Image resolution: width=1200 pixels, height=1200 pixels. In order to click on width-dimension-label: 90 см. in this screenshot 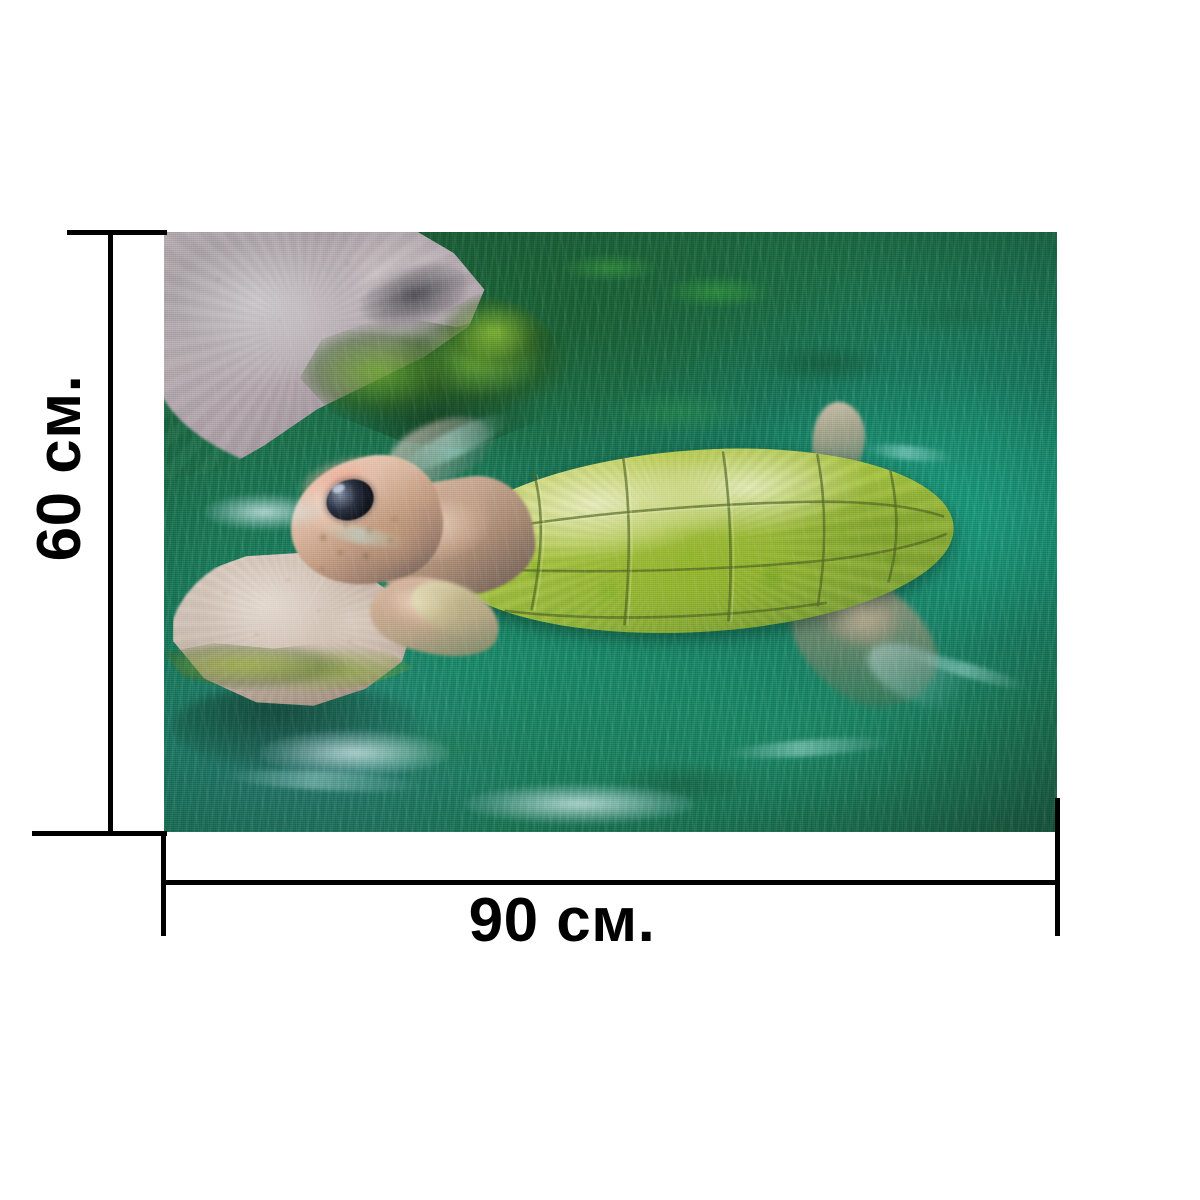, I will do `click(562, 920)`.